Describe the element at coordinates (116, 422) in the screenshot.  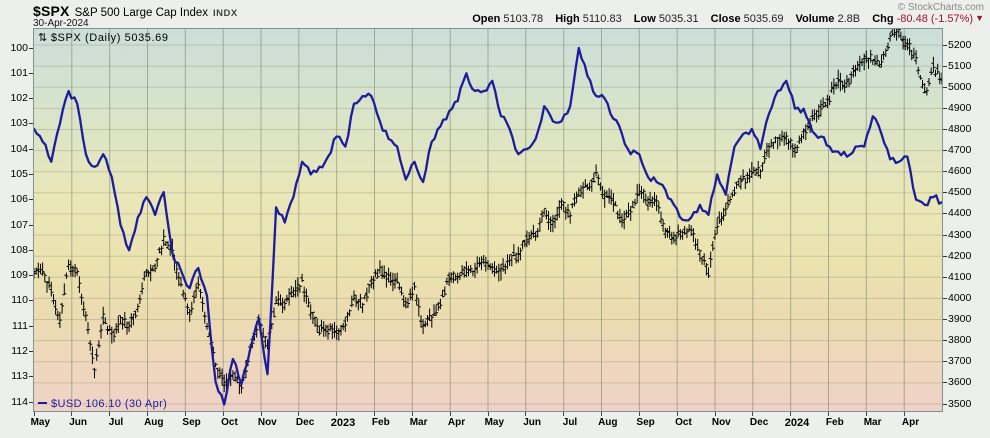
I see `x-axis-label: Jul` at that location.